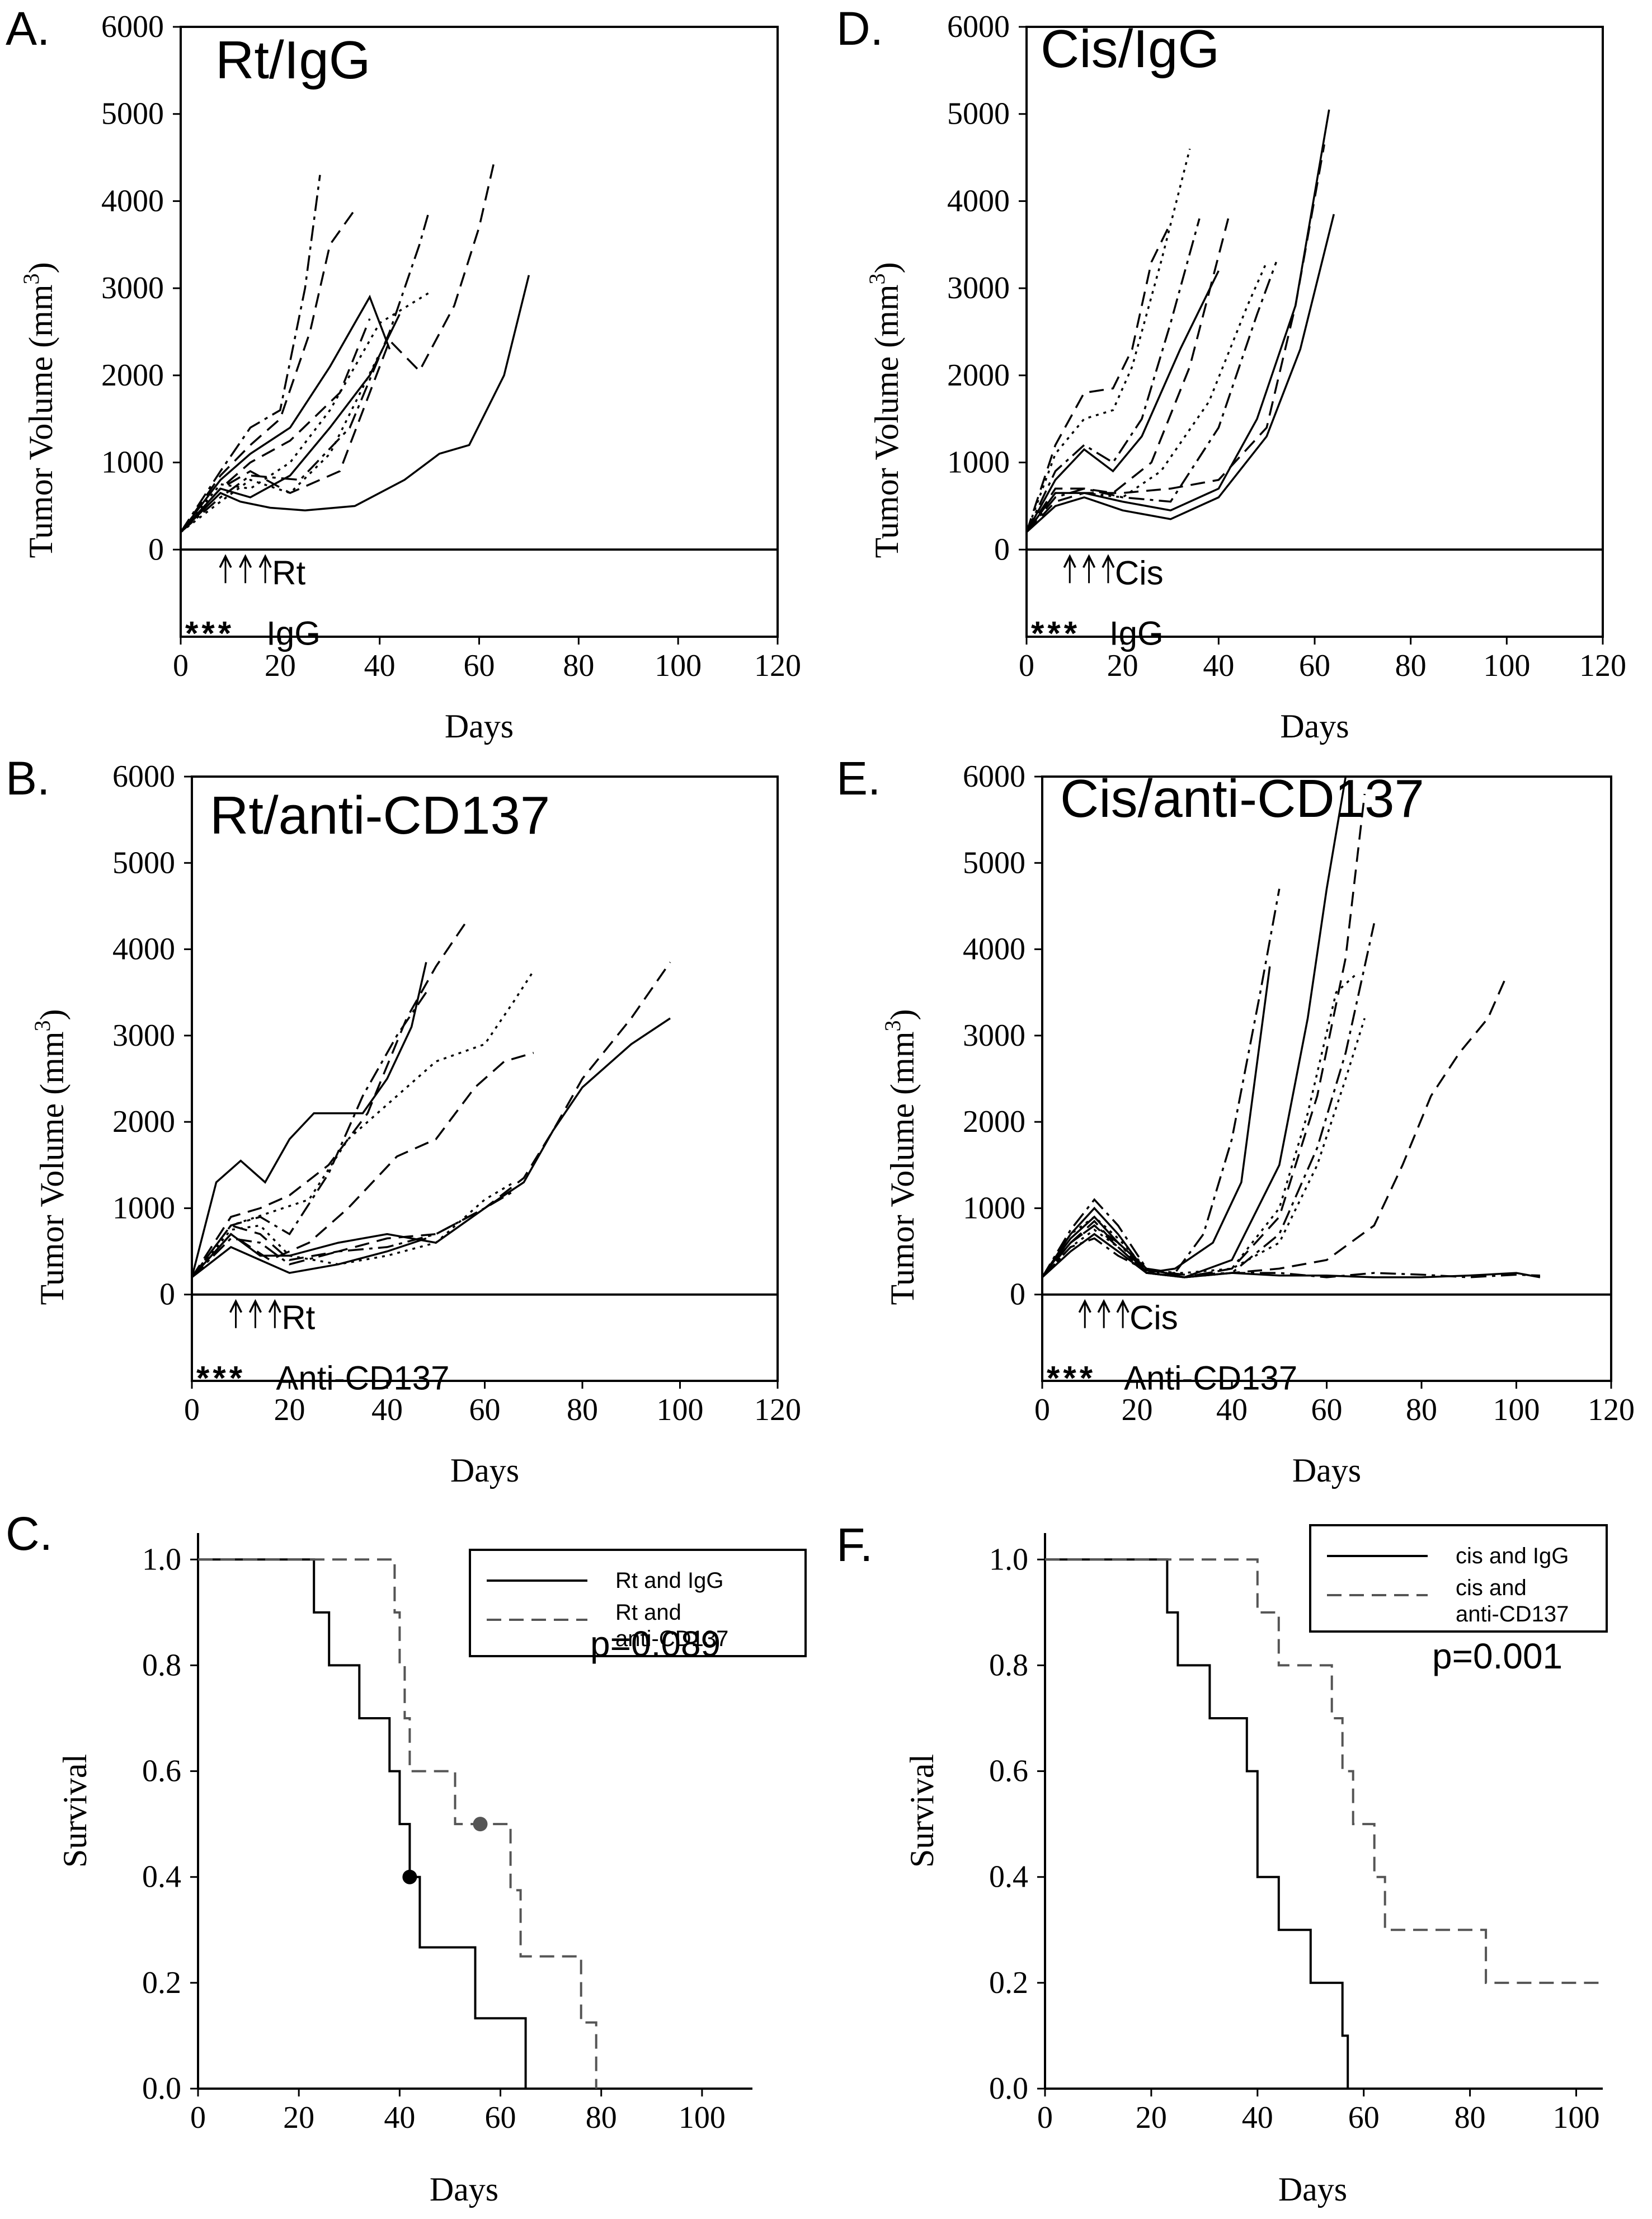 The width and height of the screenshot is (1652, 2219). I want to click on y-tick-label: 4000, so click(994, 950).